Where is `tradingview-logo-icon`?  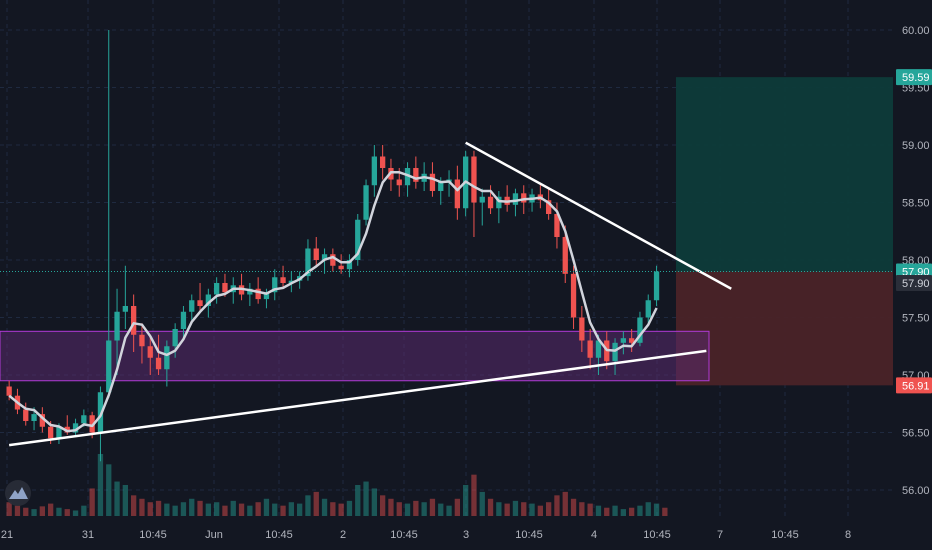
tradingview-logo-icon is located at coordinates (18, 493).